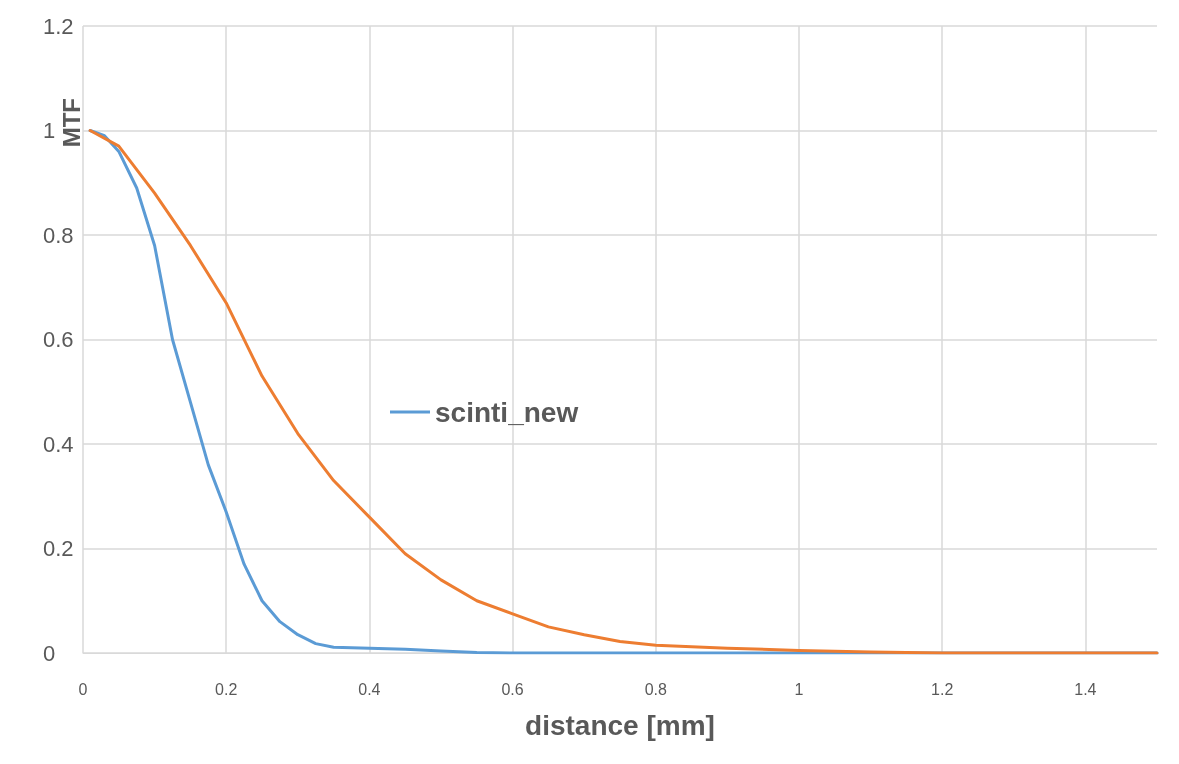 This screenshot has height=764, width=1179. I want to click on y-tick-label: 0.8, so click(58, 235).